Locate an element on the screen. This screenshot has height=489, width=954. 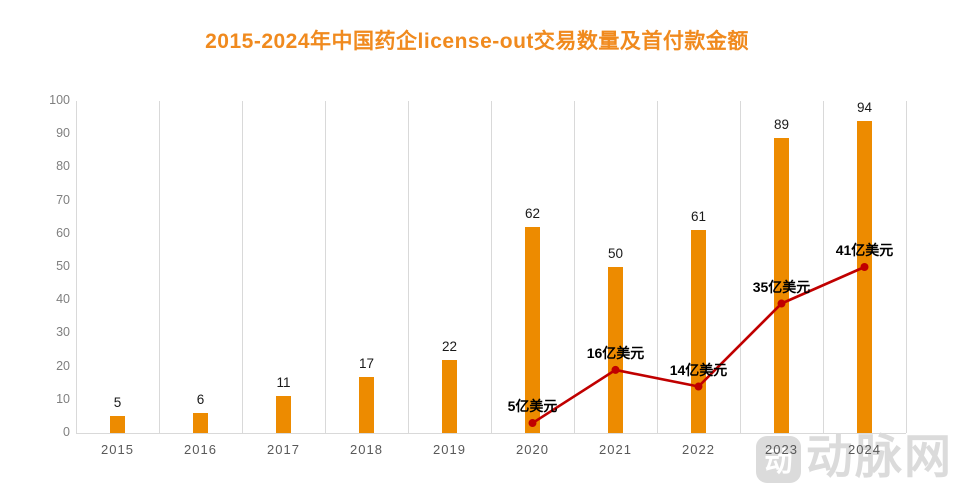
chart-title: 2015-2024年中国药企license-out交易数量及首付款金额 is located at coordinates (477, 41).